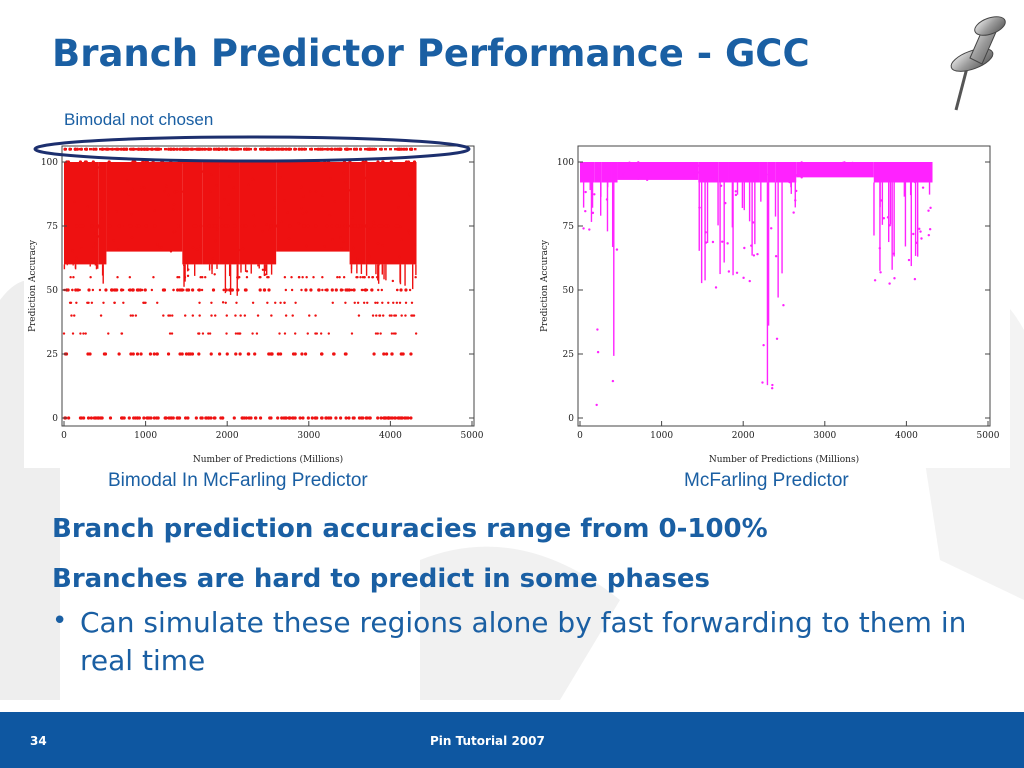 Image resolution: width=1024 pixels, height=768 pixels. What do you see at coordinates (390, 436) in the screenshot?
I see `x-tick-label: 4000` at bounding box center [390, 436].